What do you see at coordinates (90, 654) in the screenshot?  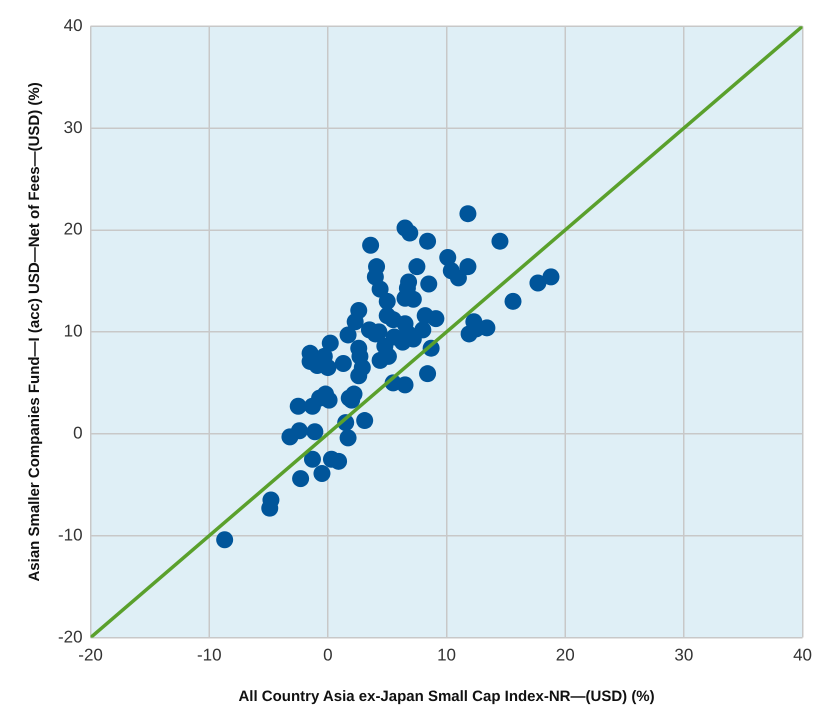 I see `x-tick-label: -20` at bounding box center [90, 654].